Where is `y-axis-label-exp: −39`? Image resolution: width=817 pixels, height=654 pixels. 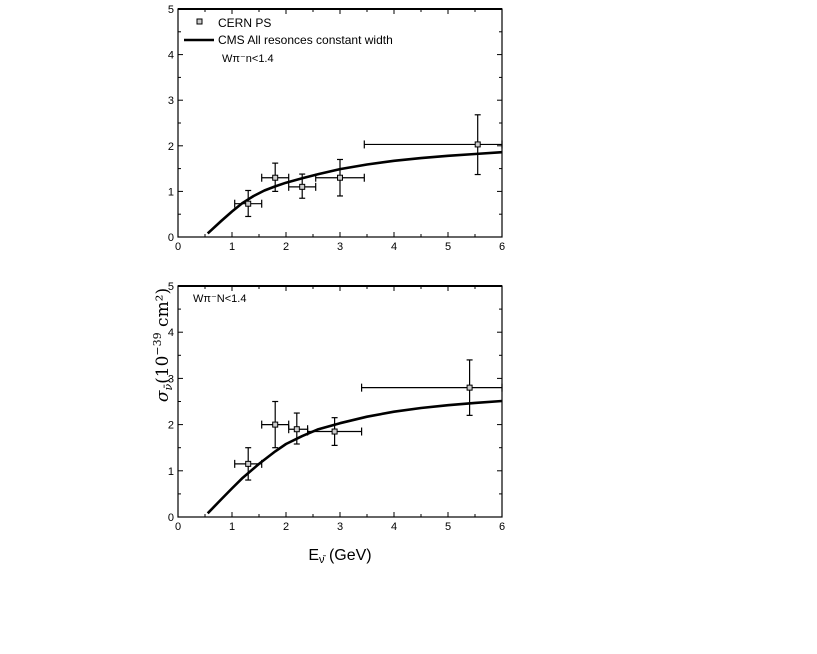 y-axis-label-exp: −39 is located at coordinates (157, 343).